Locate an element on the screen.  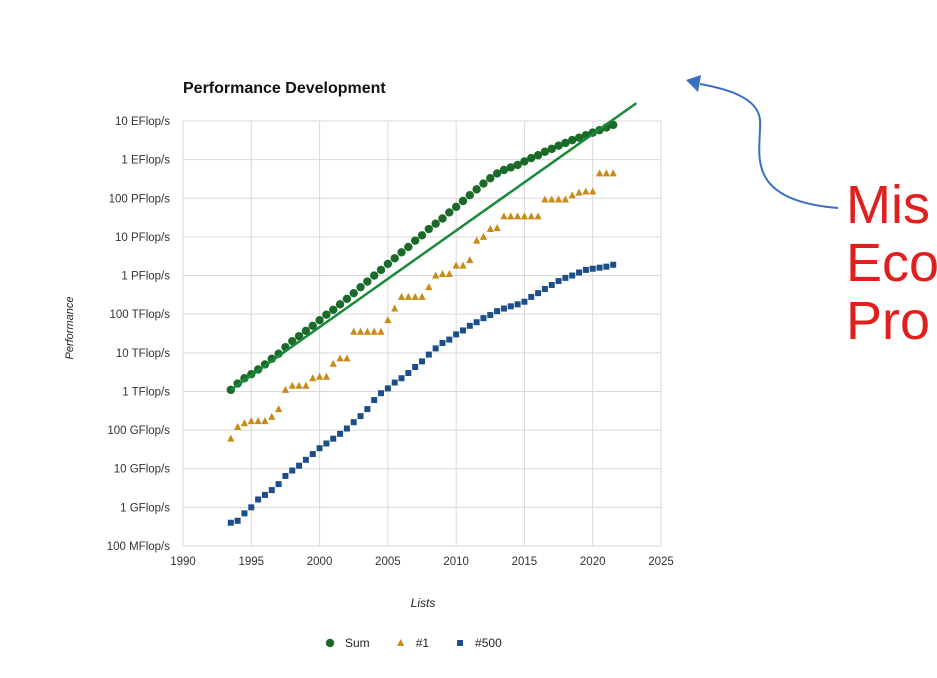
x-tick-label: 2015 is located at coordinates (525, 562).